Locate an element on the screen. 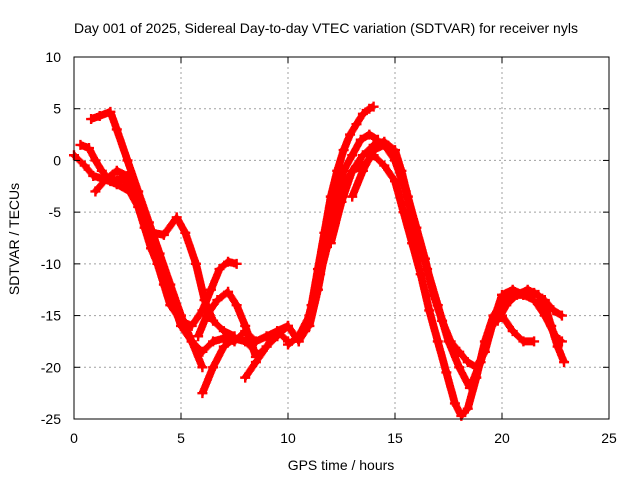 The image size is (640, 480). y-axis-label: SDTVAR / TECUs is located at coordinates (14, 239).